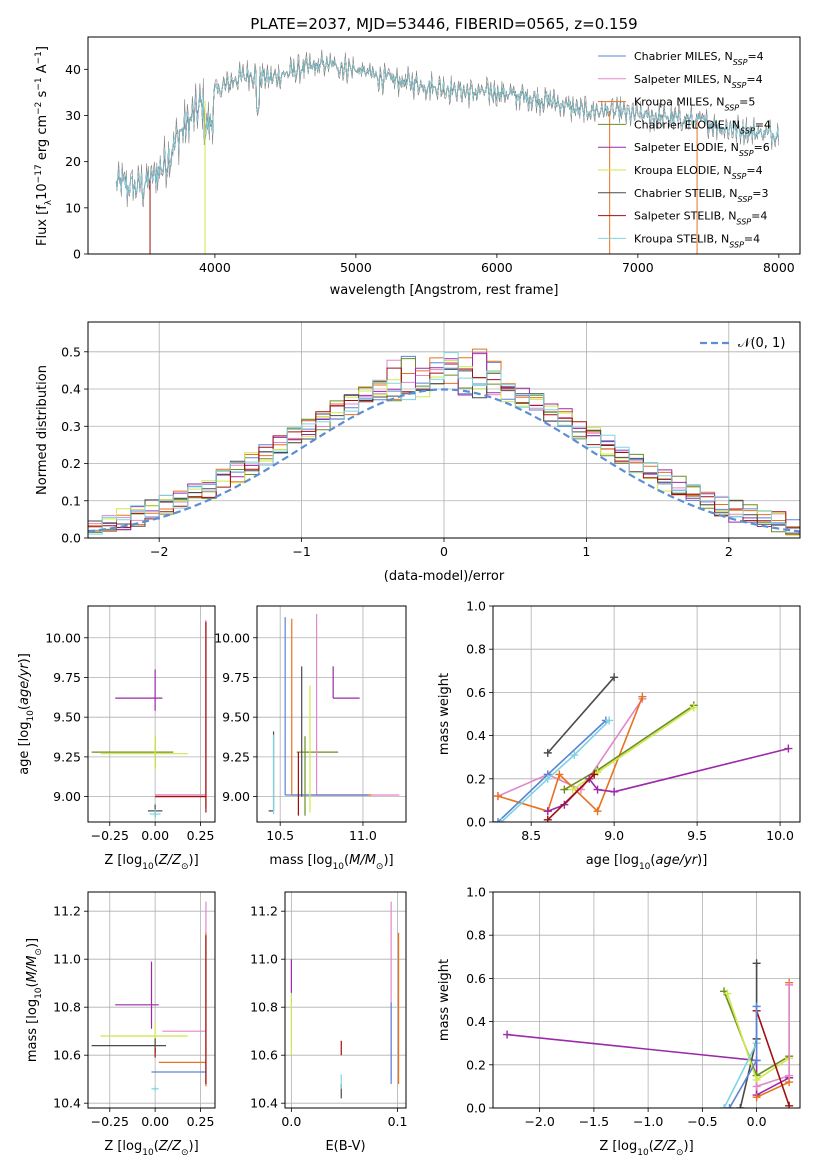 Image resolution: width=819 pixels, height=1170 pixels. I want to click on x-tick-label: 10.5, so click(280, 835).